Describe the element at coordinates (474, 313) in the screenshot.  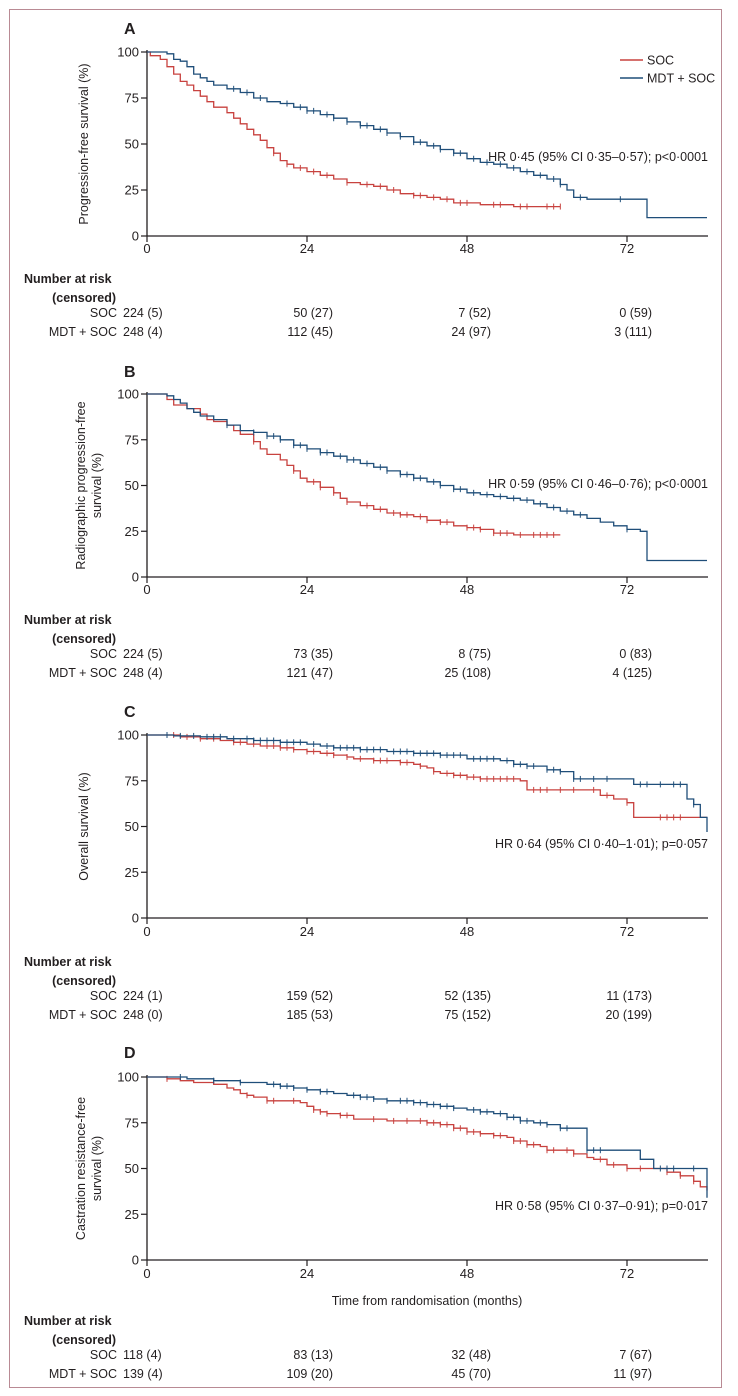
I see `risk-cell: 7 (52)` at that location.